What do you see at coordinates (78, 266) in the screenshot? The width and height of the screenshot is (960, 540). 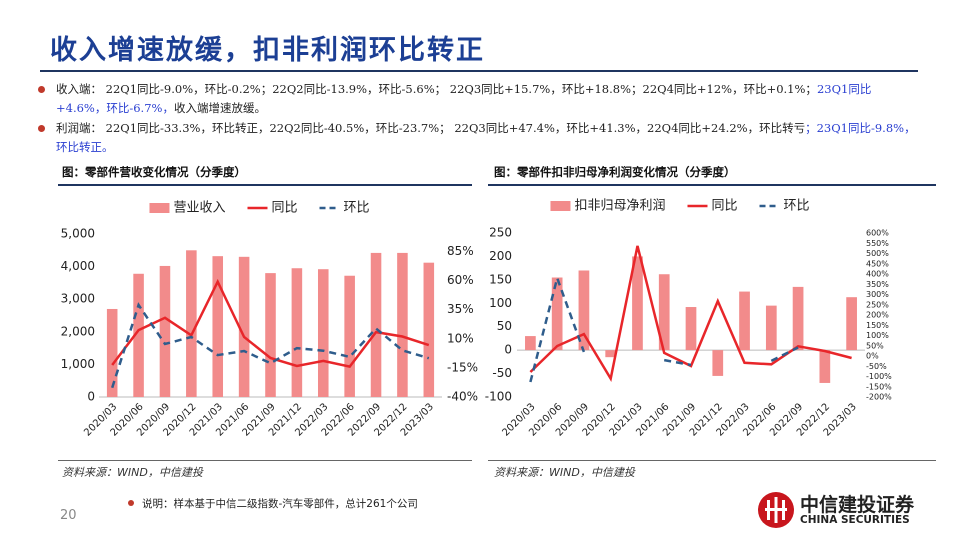 I see `y-tick-label: 4,000` at bounding box center [78, 266].